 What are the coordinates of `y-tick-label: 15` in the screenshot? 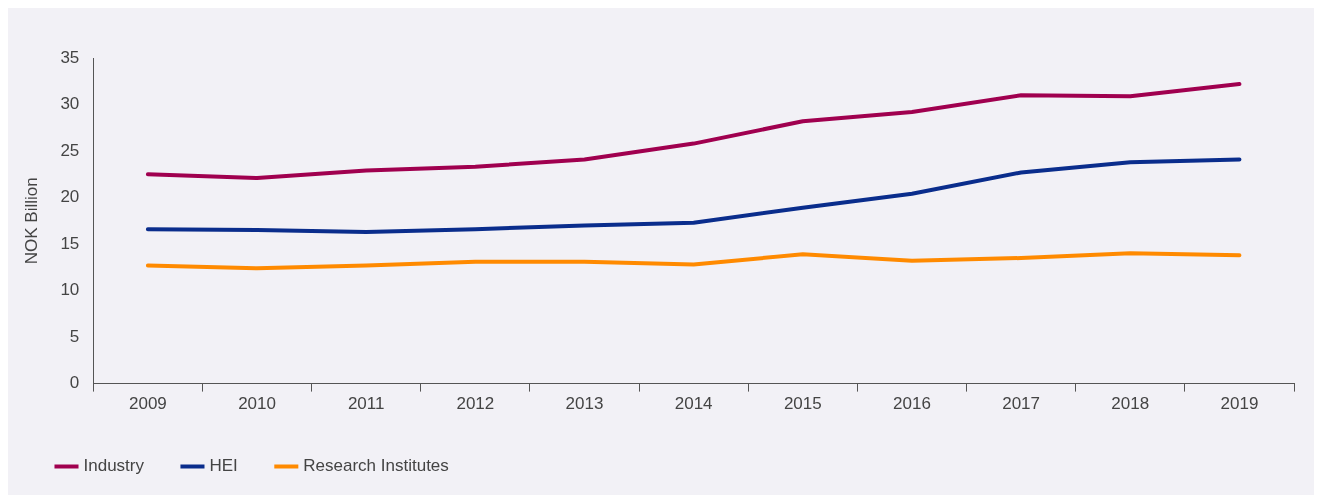 It's located at (70, 243).